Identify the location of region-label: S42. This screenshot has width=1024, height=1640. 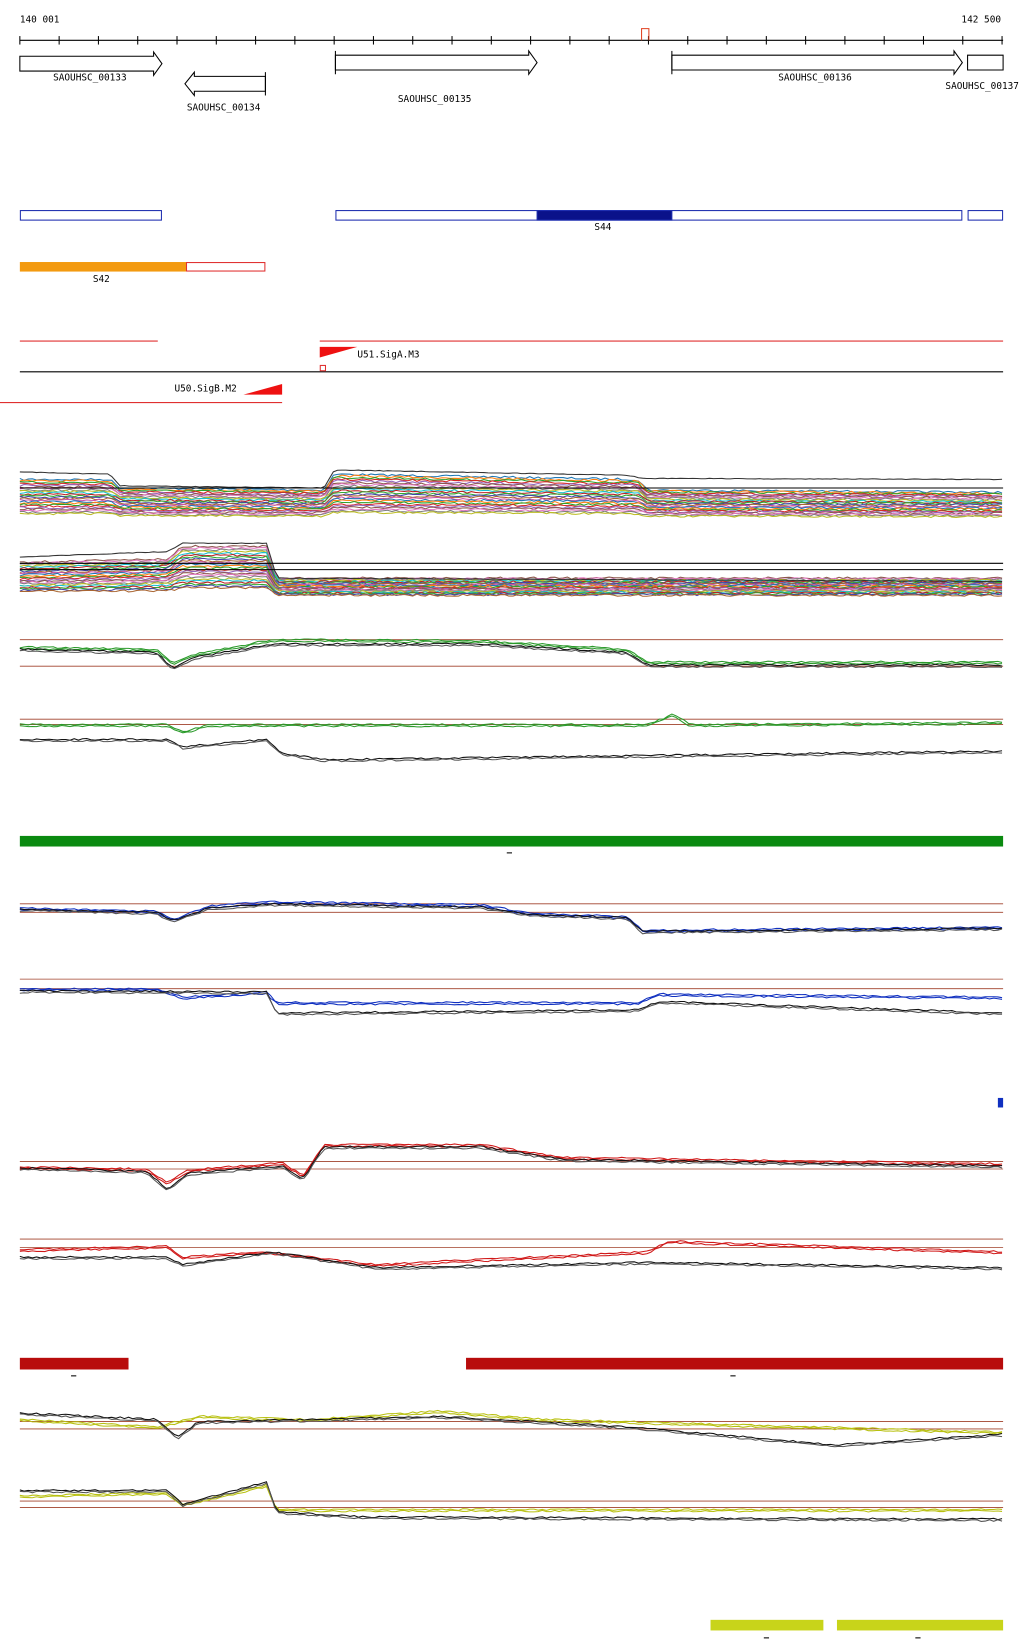
(101, 279).